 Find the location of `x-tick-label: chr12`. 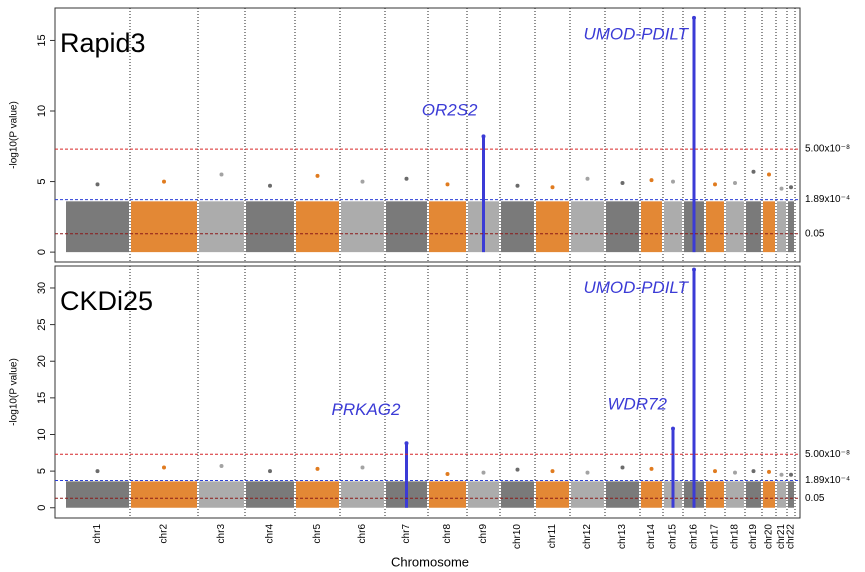

x-tick-label: chr12 is located at coordinates (587, 536).